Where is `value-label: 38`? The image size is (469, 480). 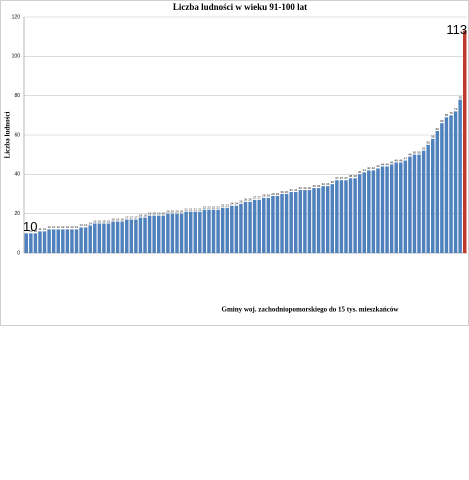 value-label: 38 is located at coordinates (355, 176).